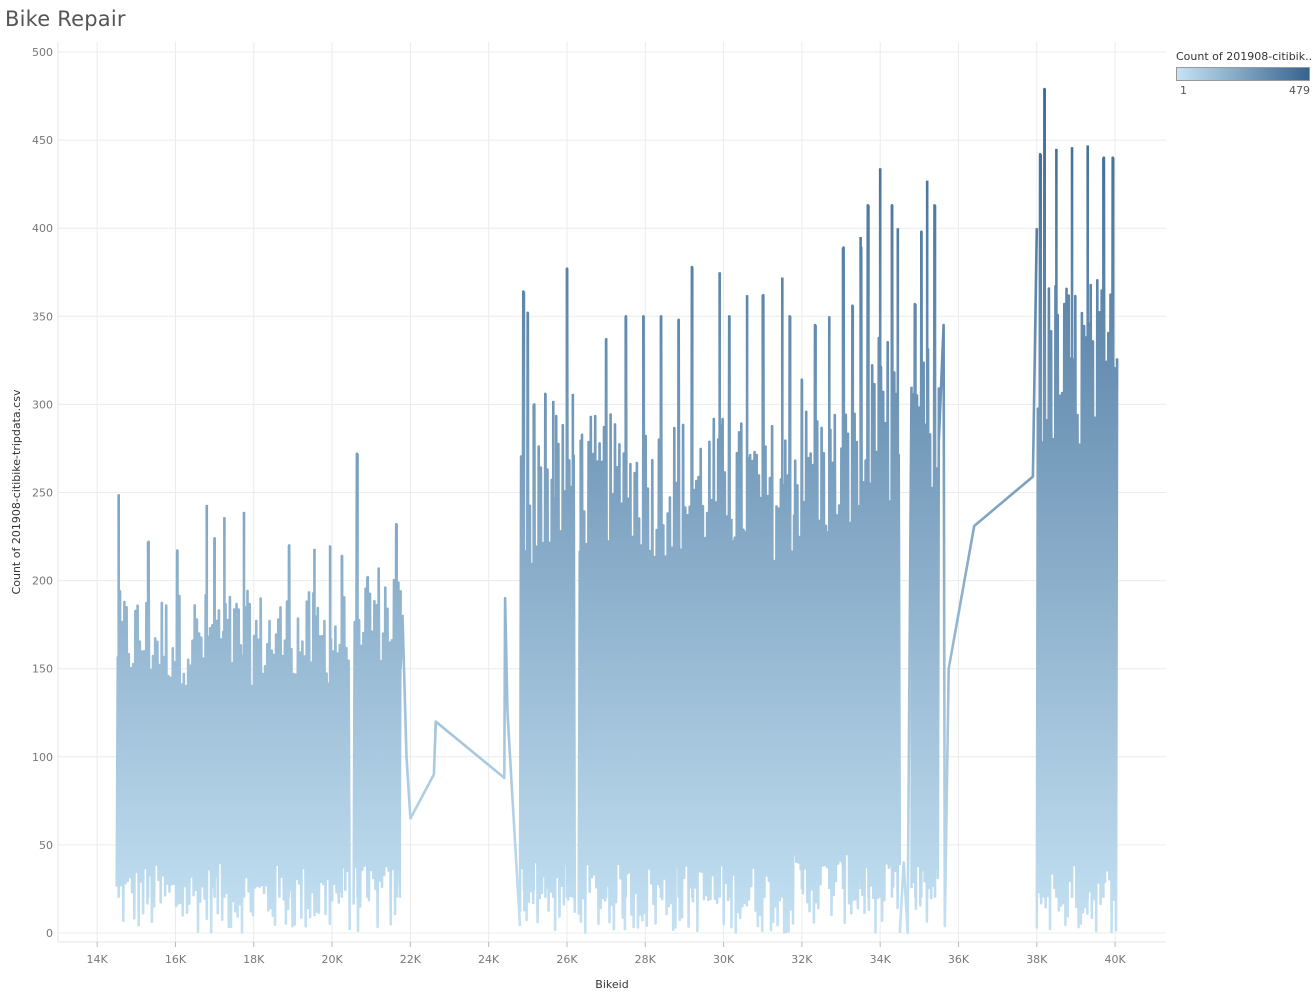 The height and width of the screenshot is (999, 1316). Describe the element at coordinates (567, 959) in the screenshot. I see `x-tick-label: 26K` at that location.